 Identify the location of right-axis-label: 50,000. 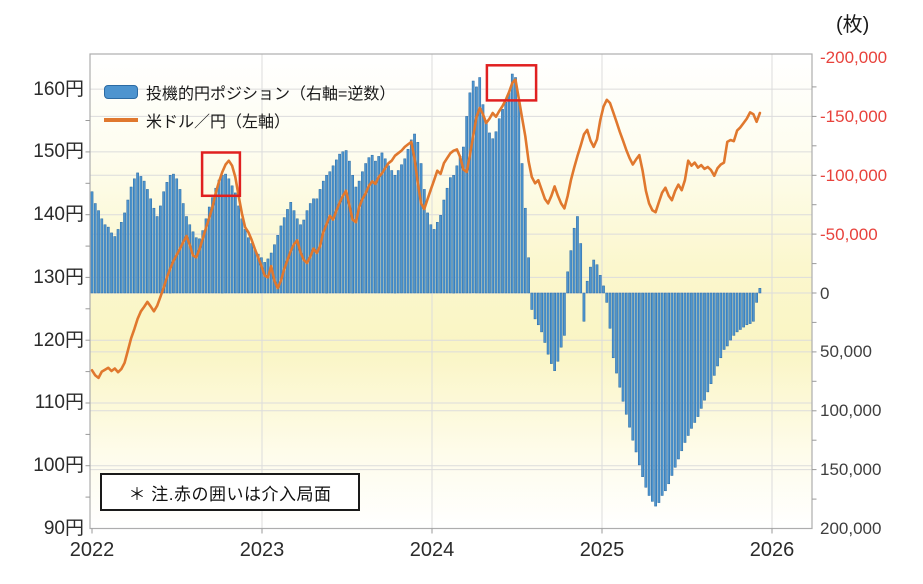
(846, 351).